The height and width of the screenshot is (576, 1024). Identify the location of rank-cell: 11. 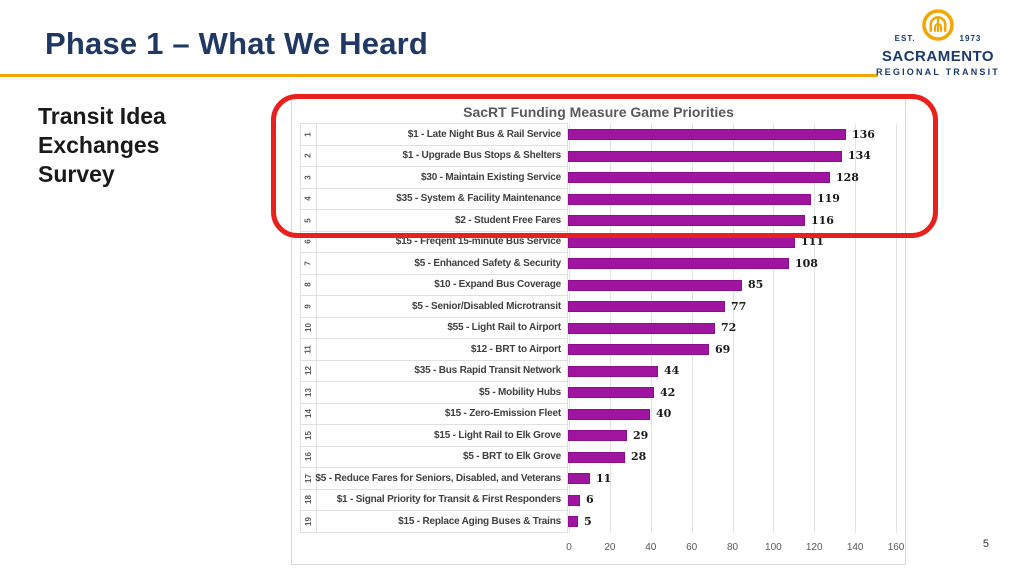
(308, 349).